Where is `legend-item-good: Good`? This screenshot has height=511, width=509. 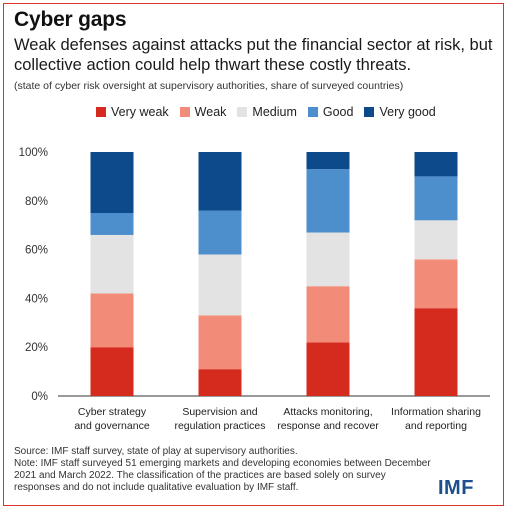 legend-item-good: Good is located at coordinates (330, 112).